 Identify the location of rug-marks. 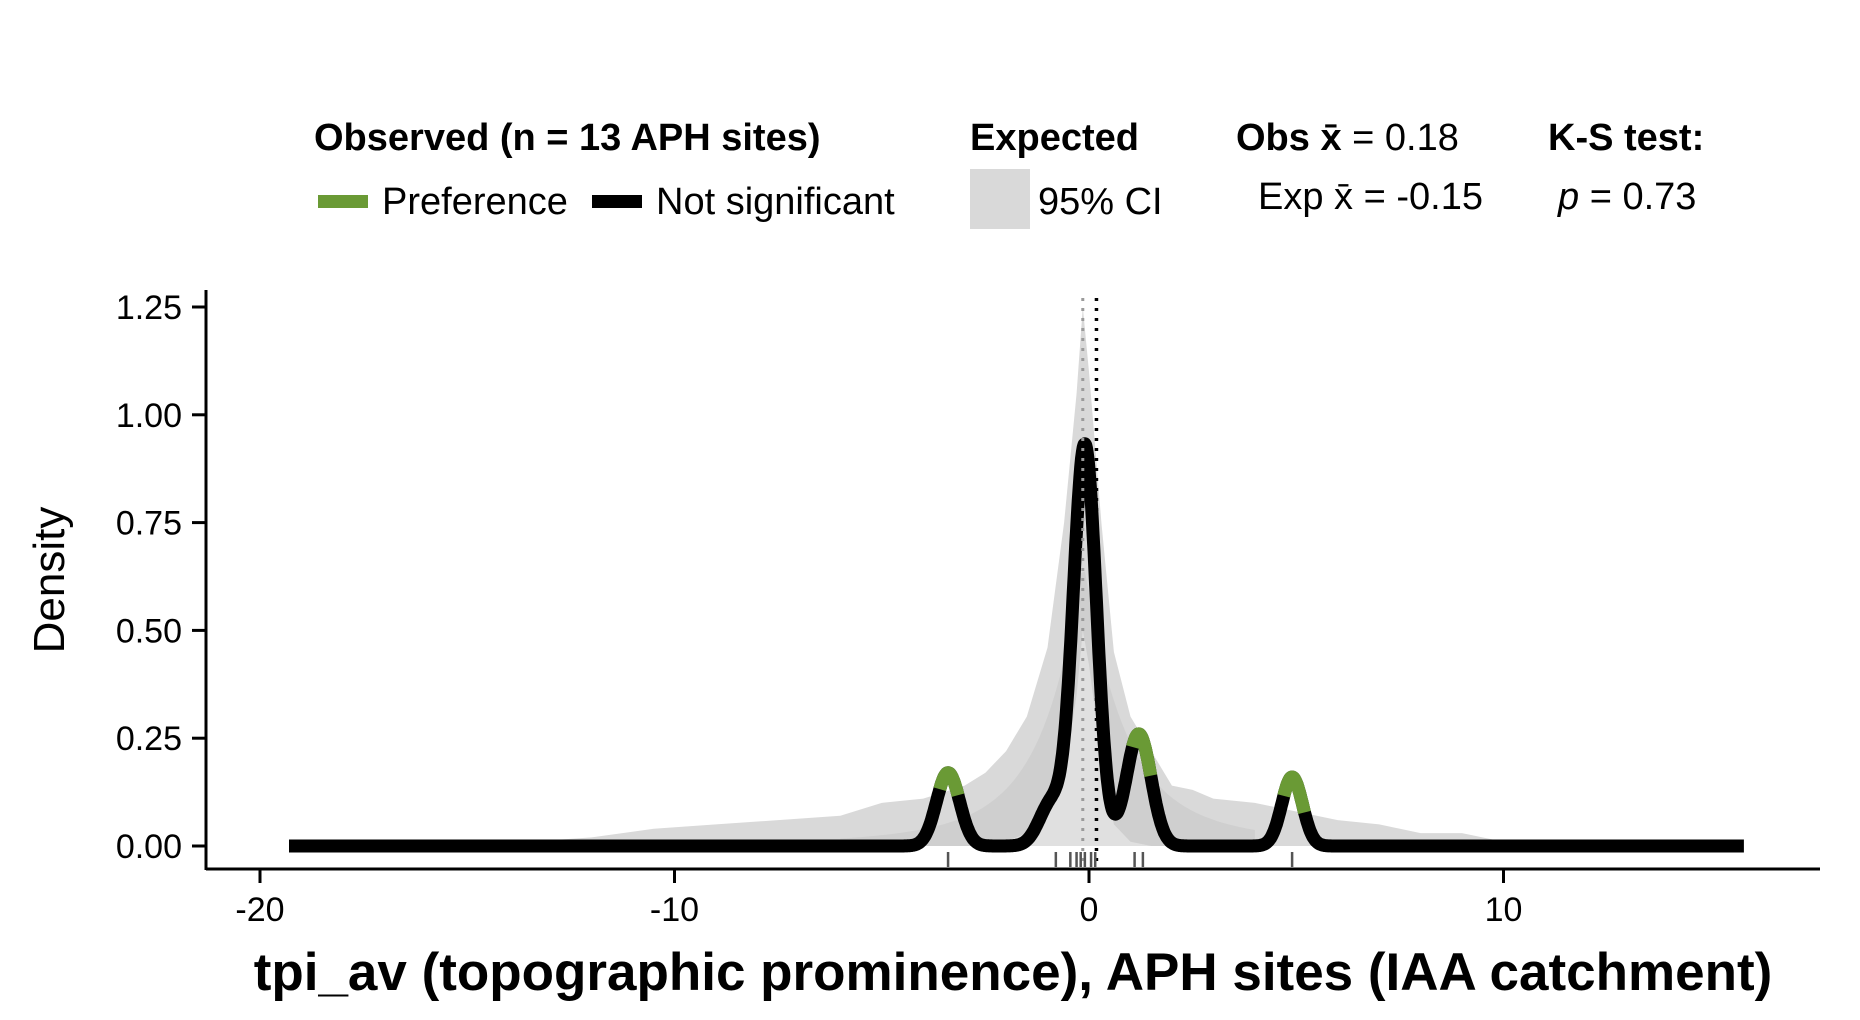
(1120, 859).